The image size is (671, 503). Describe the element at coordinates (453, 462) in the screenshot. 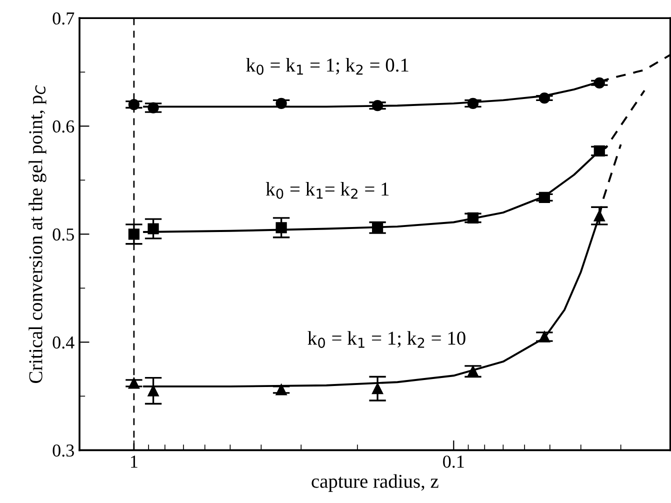

I see `x-tick-label: 0.1` at that location.